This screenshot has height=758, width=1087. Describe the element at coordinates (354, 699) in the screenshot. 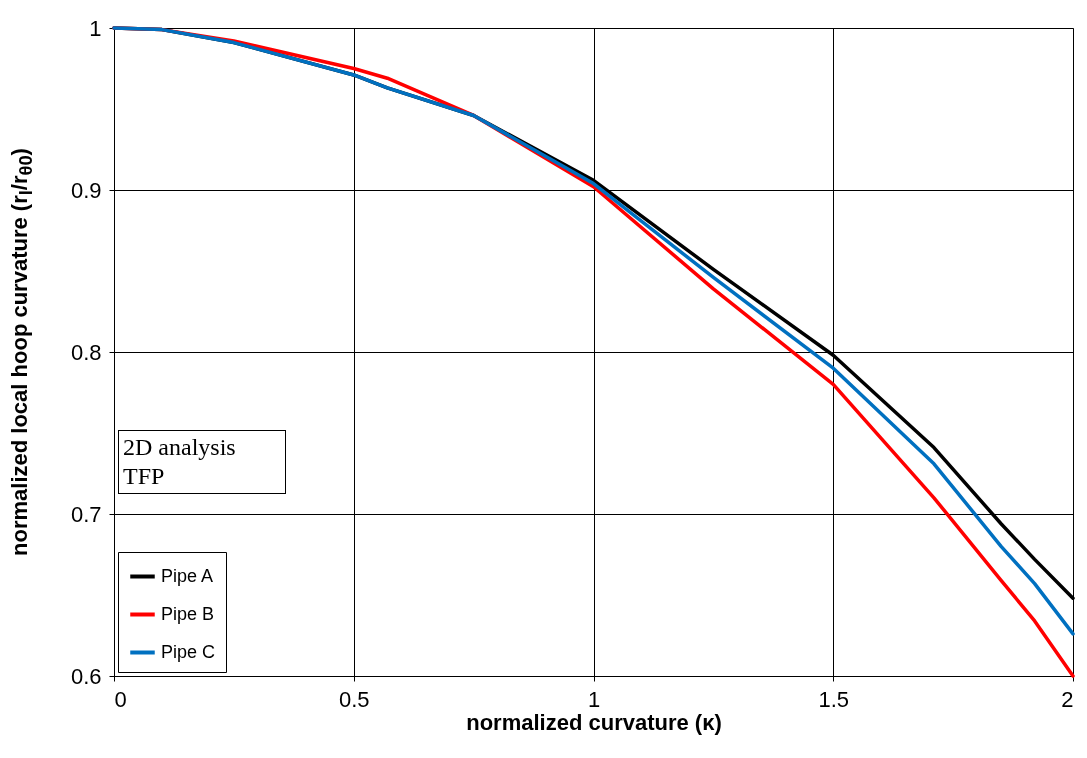

I see `x-tick-label: 0.5` at that location.